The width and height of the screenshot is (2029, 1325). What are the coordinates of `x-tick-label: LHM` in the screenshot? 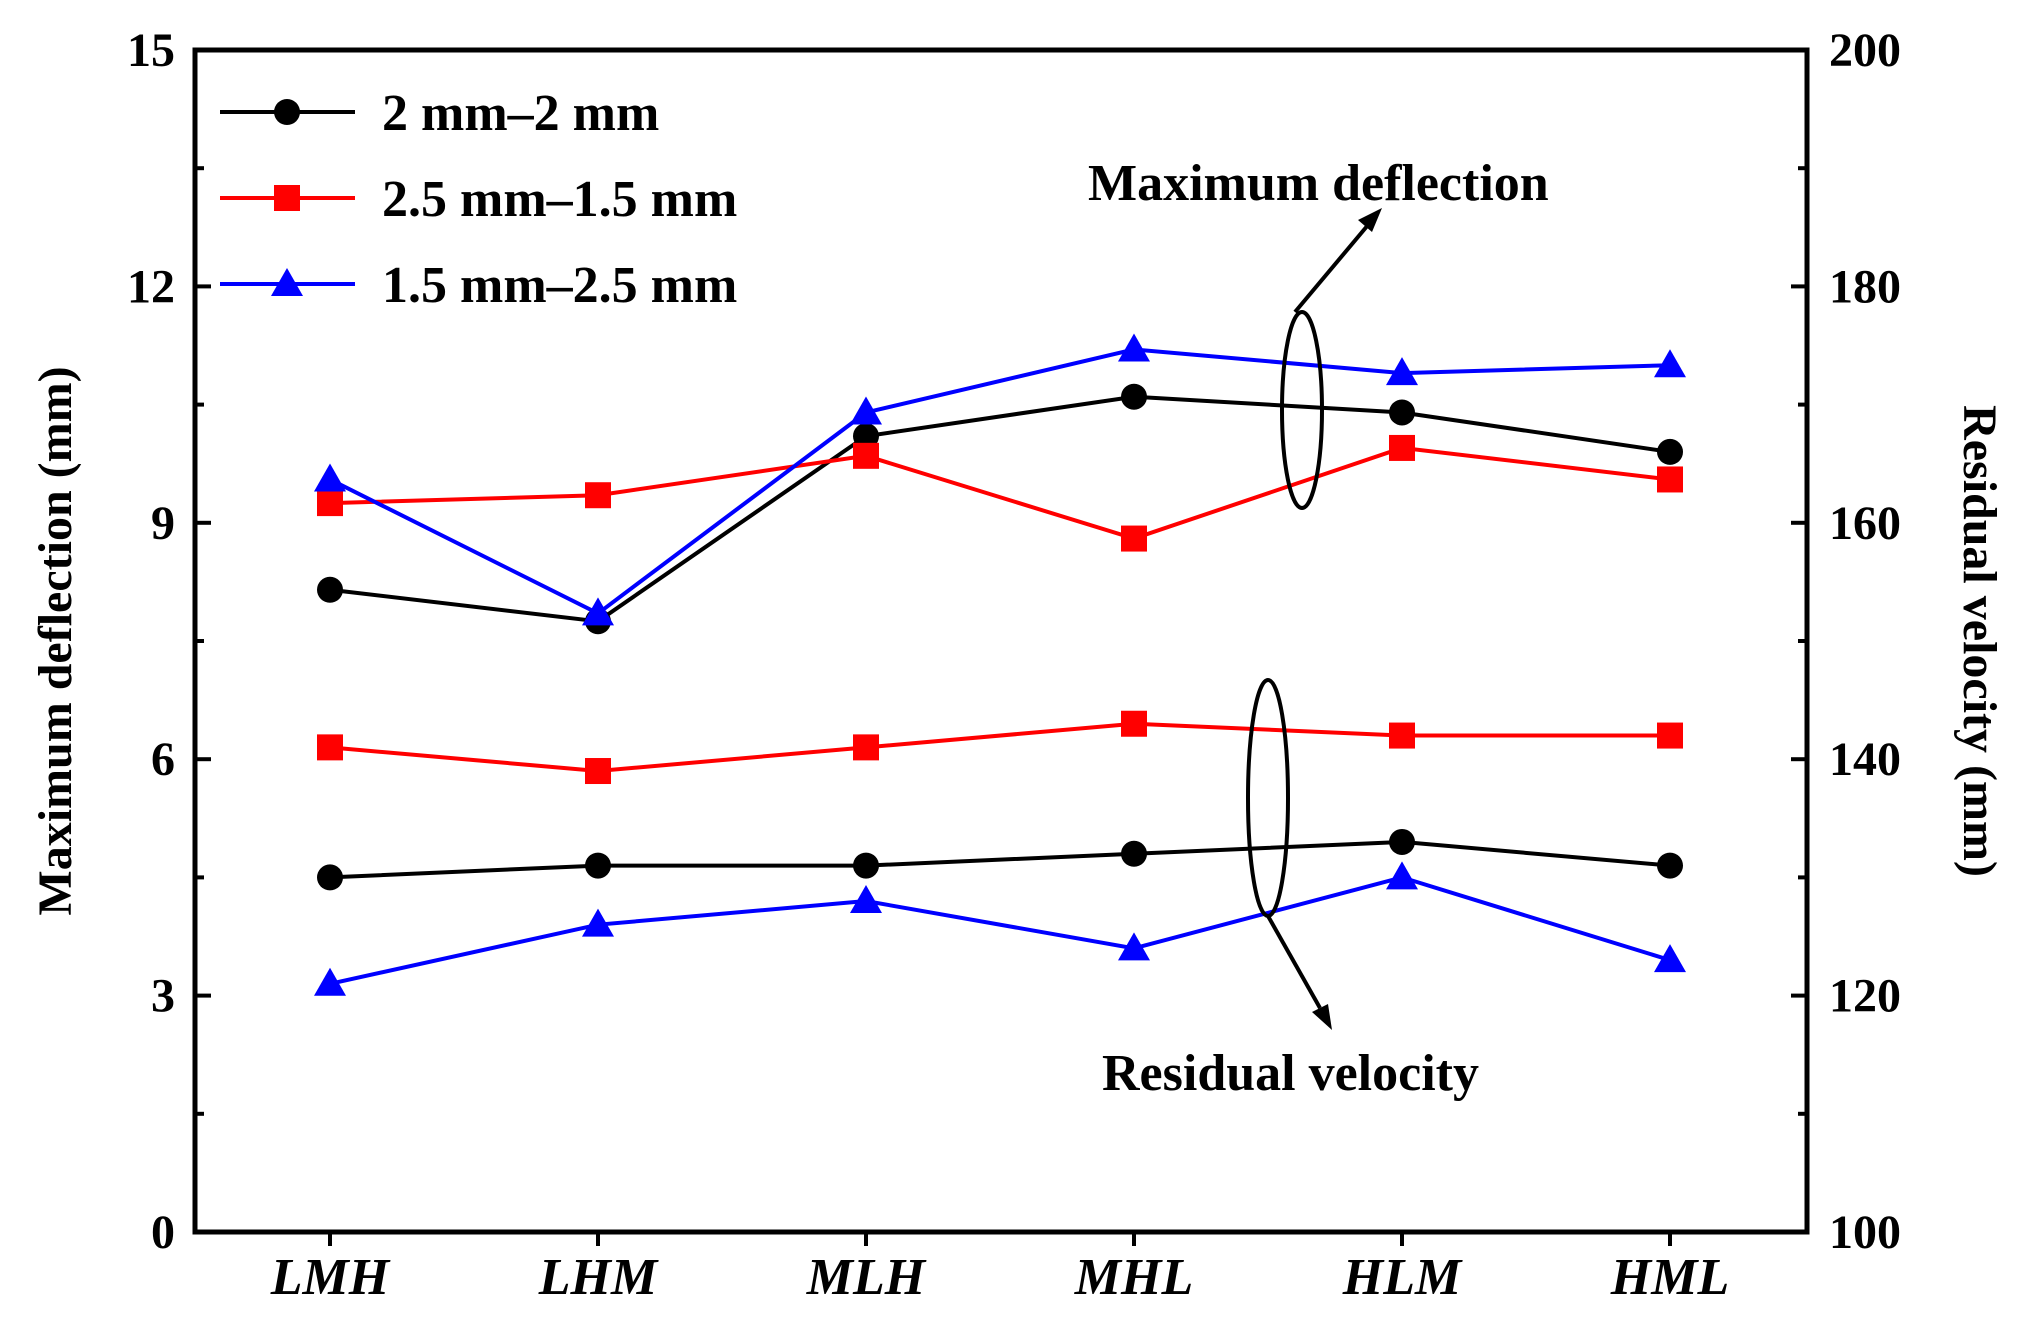 It's located at (598, 1277).